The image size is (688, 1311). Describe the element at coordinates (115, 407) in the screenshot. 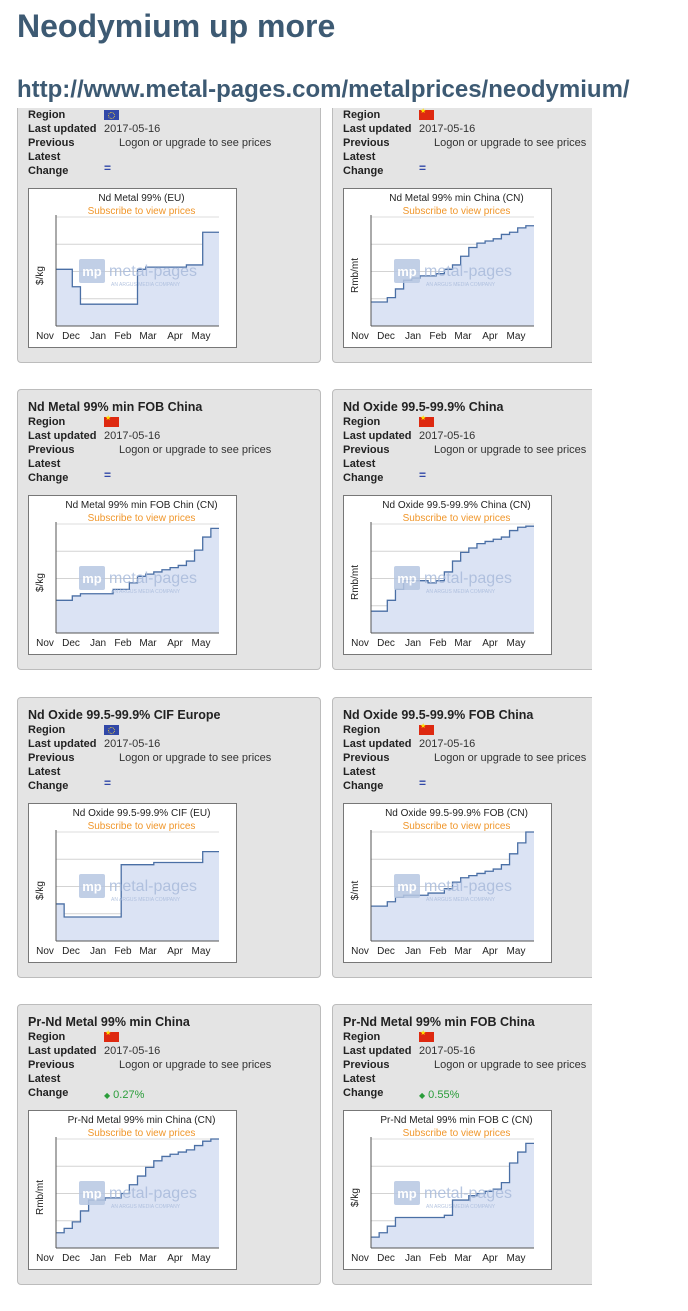

I see `card-title: Nd Metal 99% min FOB China` at that location.